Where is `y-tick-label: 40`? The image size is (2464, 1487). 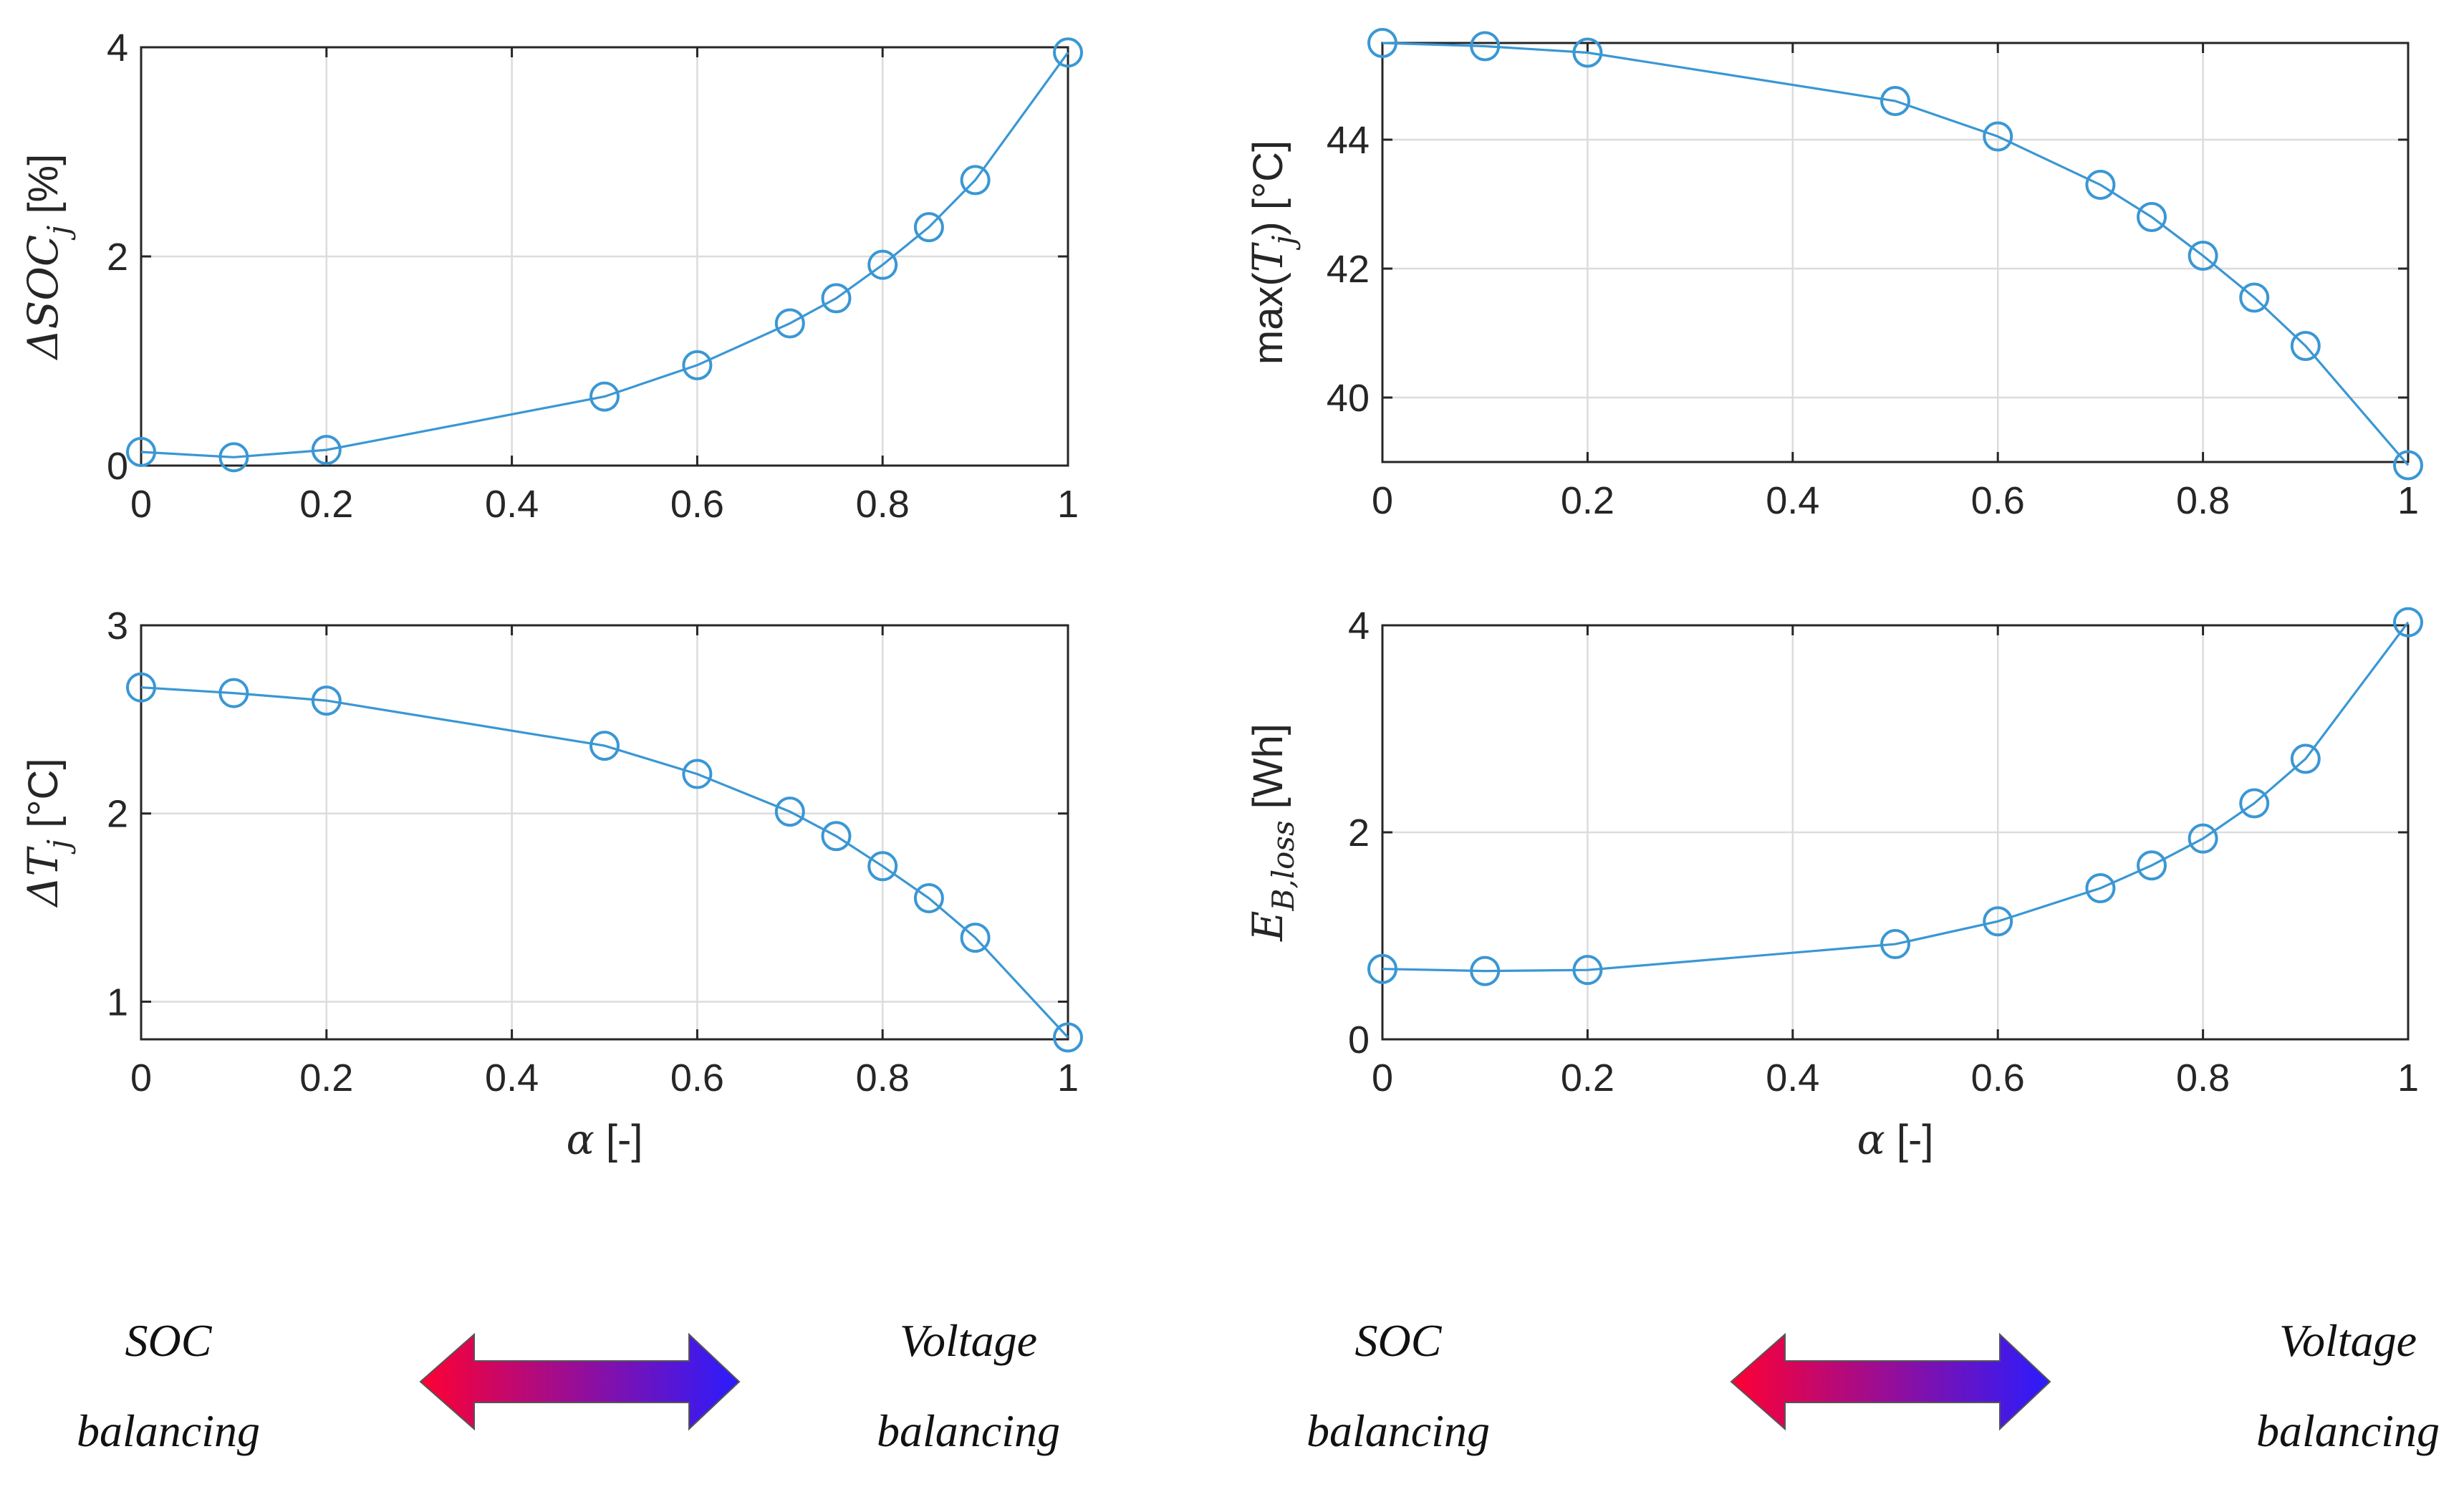 y-tick-label: 40 is located at coordinates (1348, 398).